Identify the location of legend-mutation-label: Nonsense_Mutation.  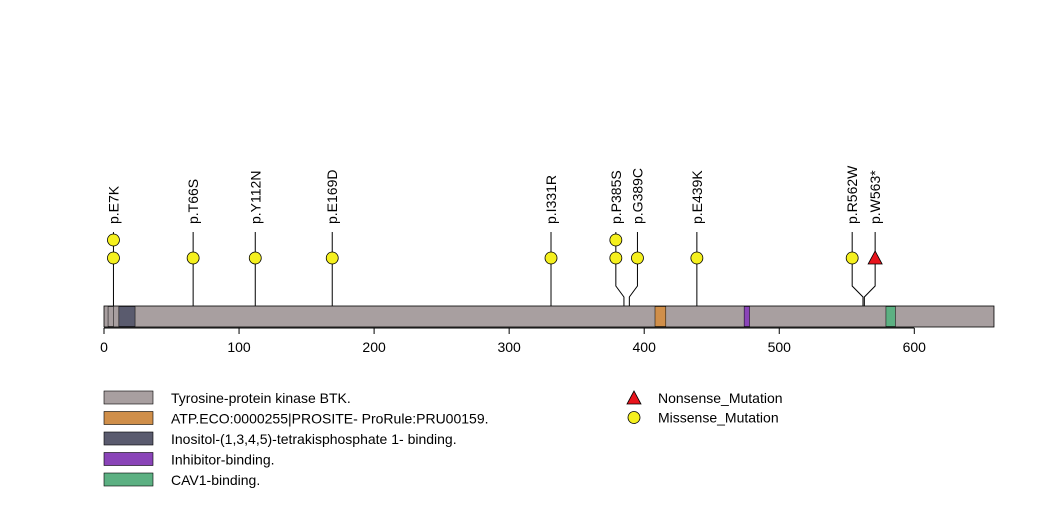
(720, 398).